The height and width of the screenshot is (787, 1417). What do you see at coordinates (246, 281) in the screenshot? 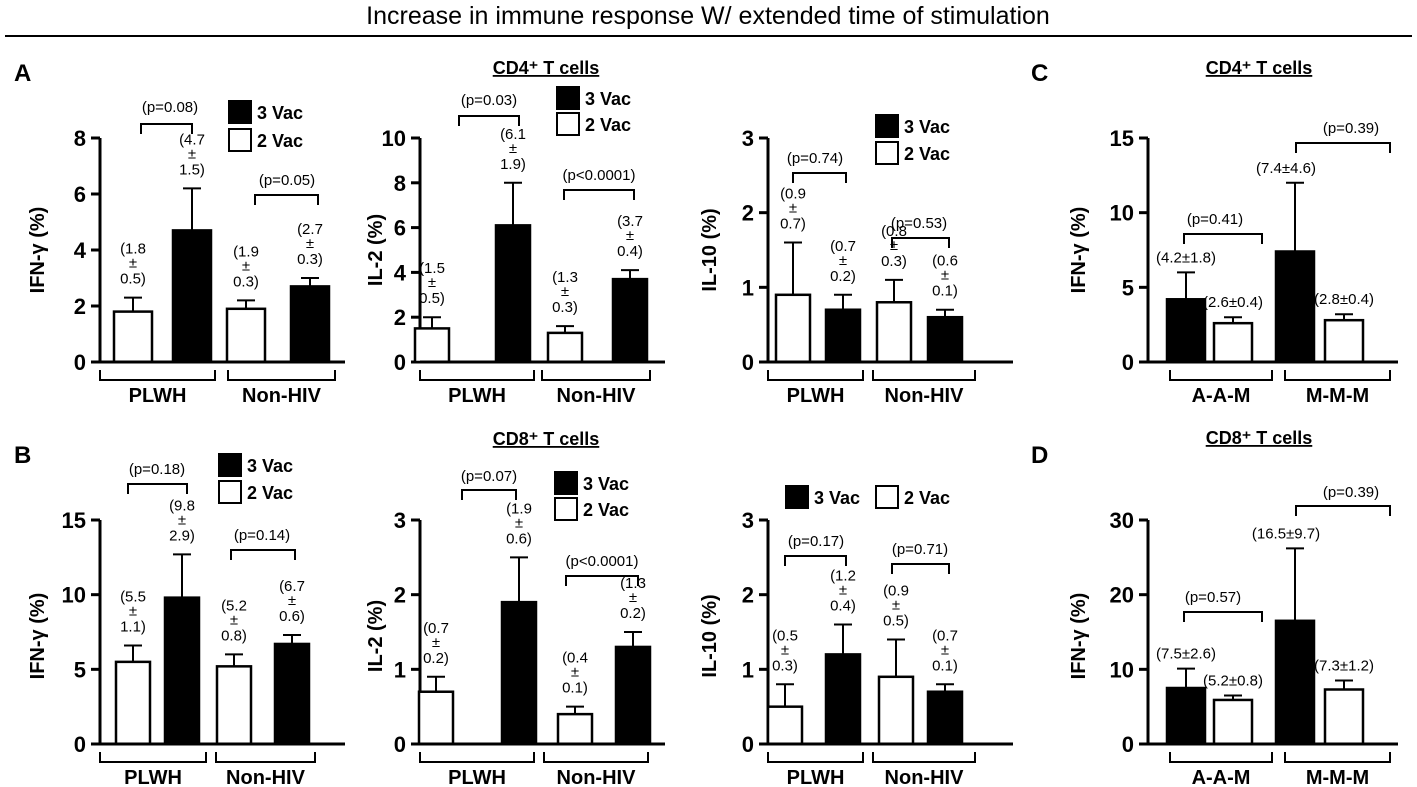
I see `value-label: 0.3)` at bounding box center [246, 281].